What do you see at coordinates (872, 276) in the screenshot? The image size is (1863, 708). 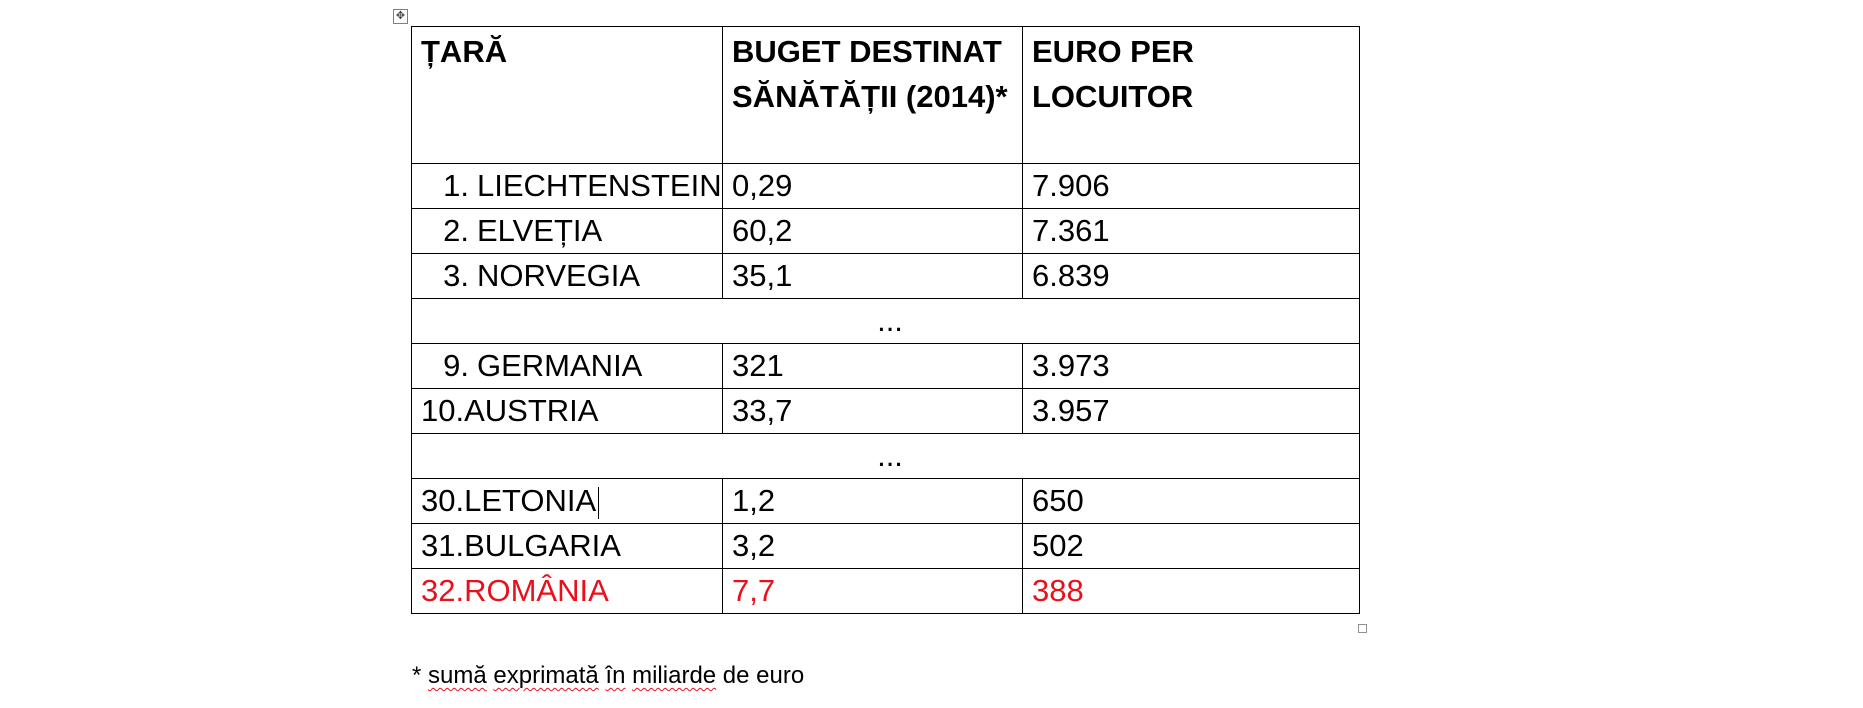 I see `budget-cell: 35,1` at bounding box center [872, 276].